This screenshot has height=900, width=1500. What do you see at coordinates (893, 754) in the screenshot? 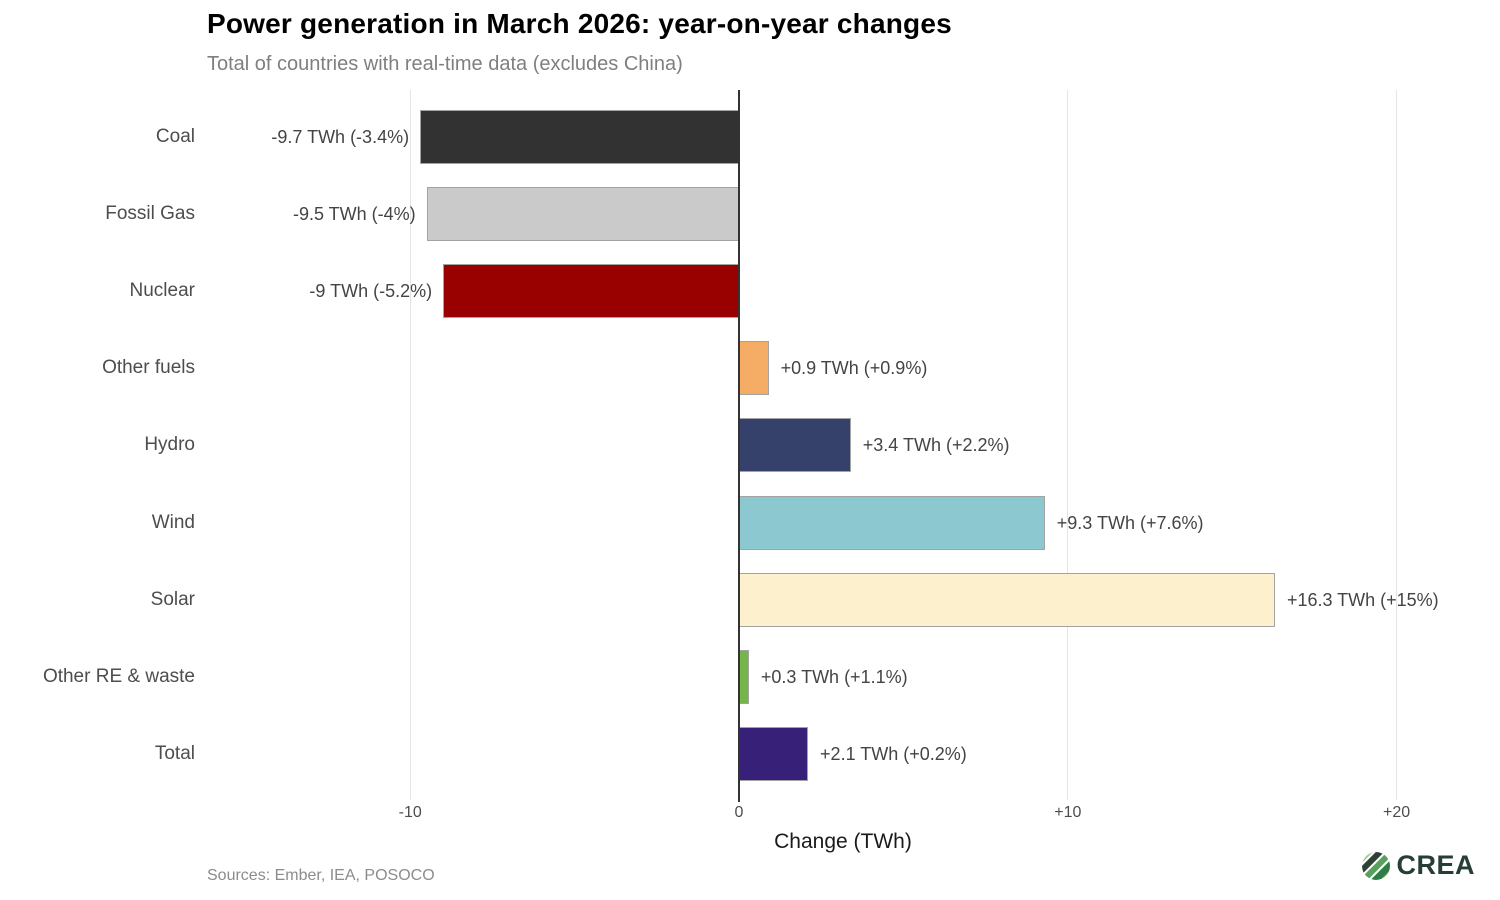
I see `value-label: +2.1 TWh (+0.2%)` at bounding box center [893, 754].